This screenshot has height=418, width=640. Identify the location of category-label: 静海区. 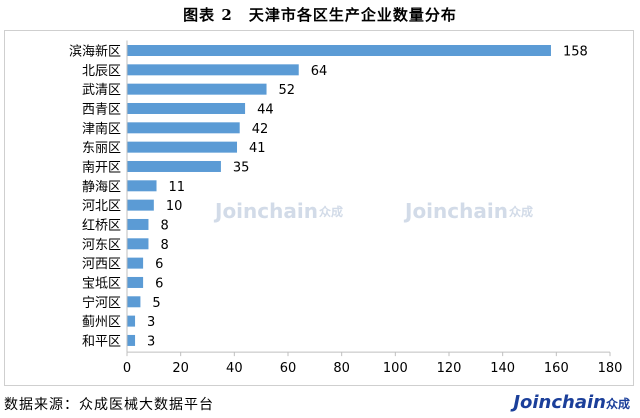
(101, 187).